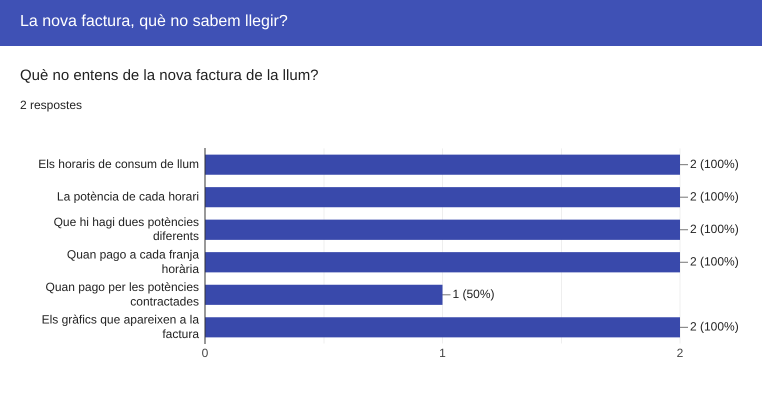 The width and height of the screenshot is (762, 399). What do you see at coordinates (680, 353) in the screenshot?
I see `x-tick-label: 2` at bounding box center [680, 353].